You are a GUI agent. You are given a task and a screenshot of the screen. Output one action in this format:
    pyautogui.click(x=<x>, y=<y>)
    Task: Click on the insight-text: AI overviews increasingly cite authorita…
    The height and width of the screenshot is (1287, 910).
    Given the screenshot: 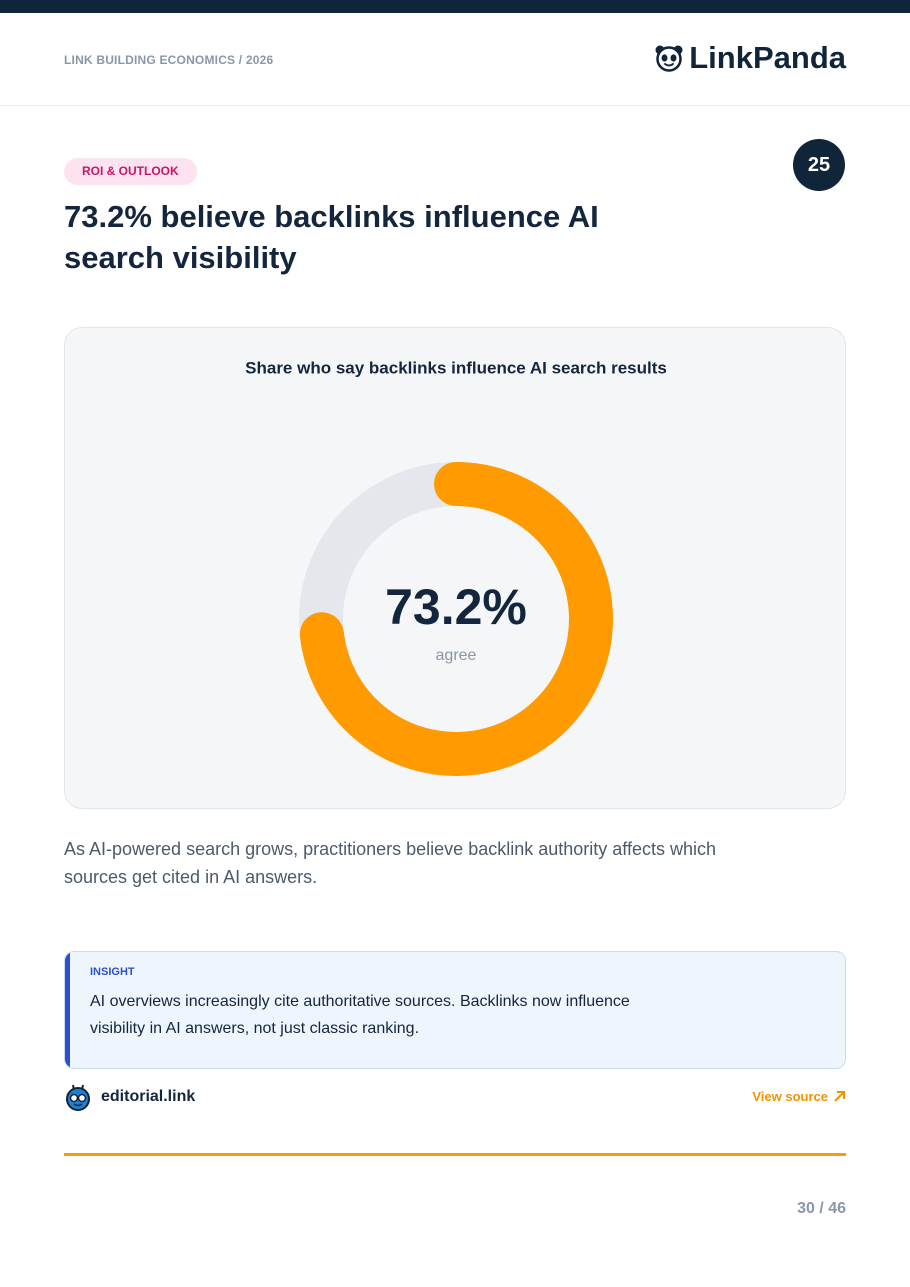 What is the action you would take?
    pyautogui.click(x=360, y=1015)
    